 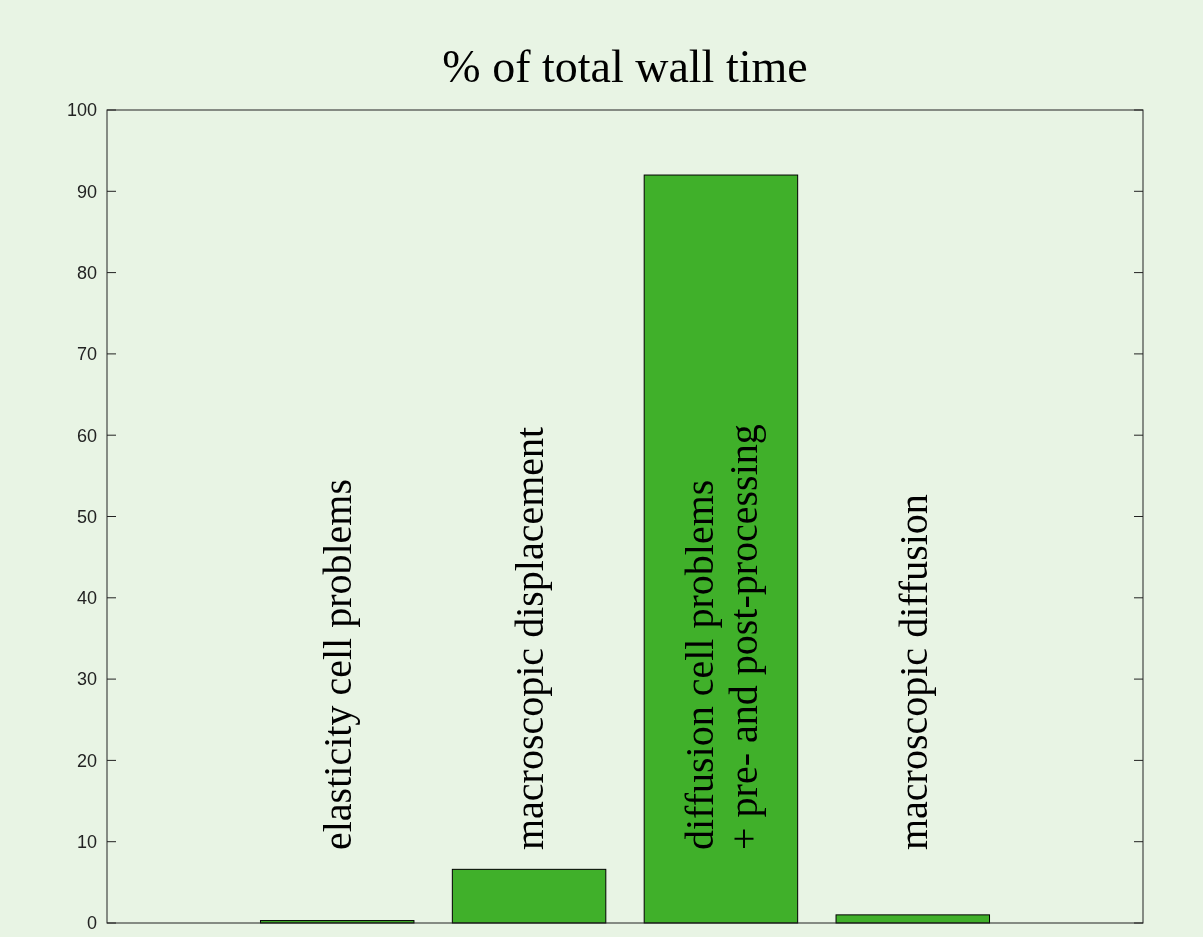 I want to click on y-tick-label: 50, so click(x=86, y=516).